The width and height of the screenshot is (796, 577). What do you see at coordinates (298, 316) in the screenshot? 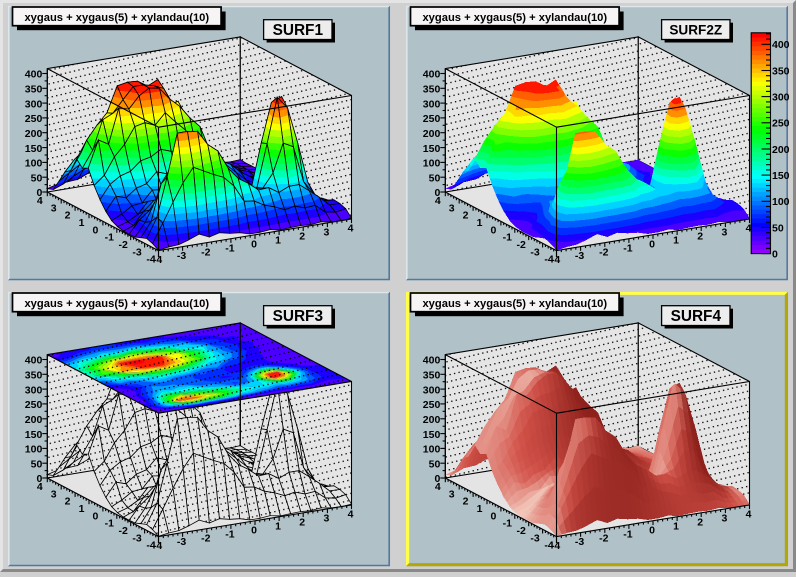
I see `svg-text: SURF3` at bounding box center [298, 316].